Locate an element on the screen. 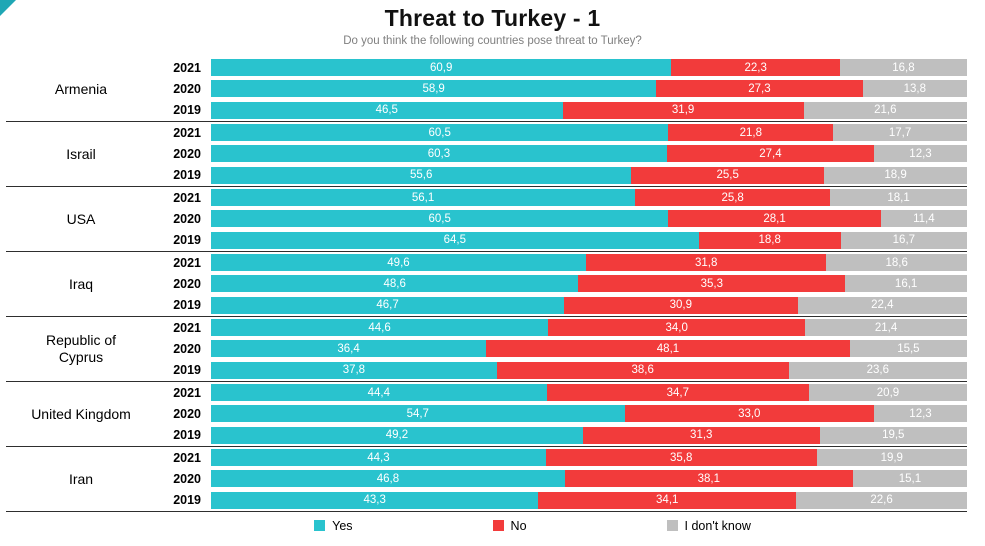 The height and width of the screenshot is (546, 985). legend-label: Yes is located at coordinates (342, 525).